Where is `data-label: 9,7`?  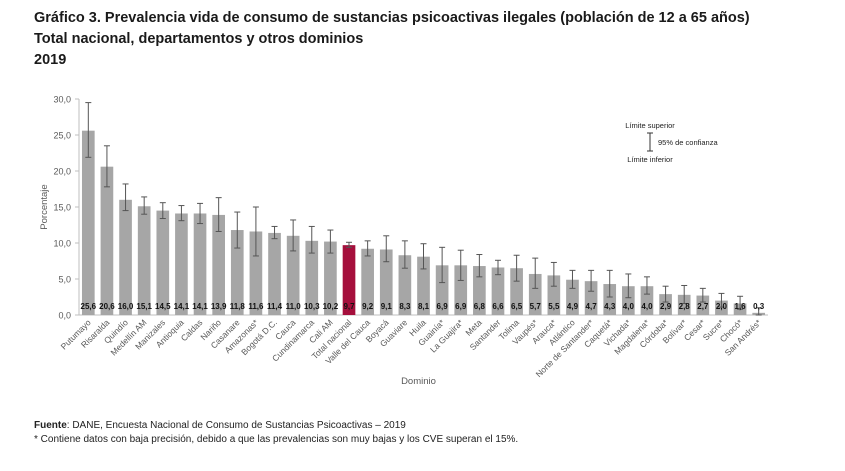 data-label: 9,7 is located at coordinates (349, 306).